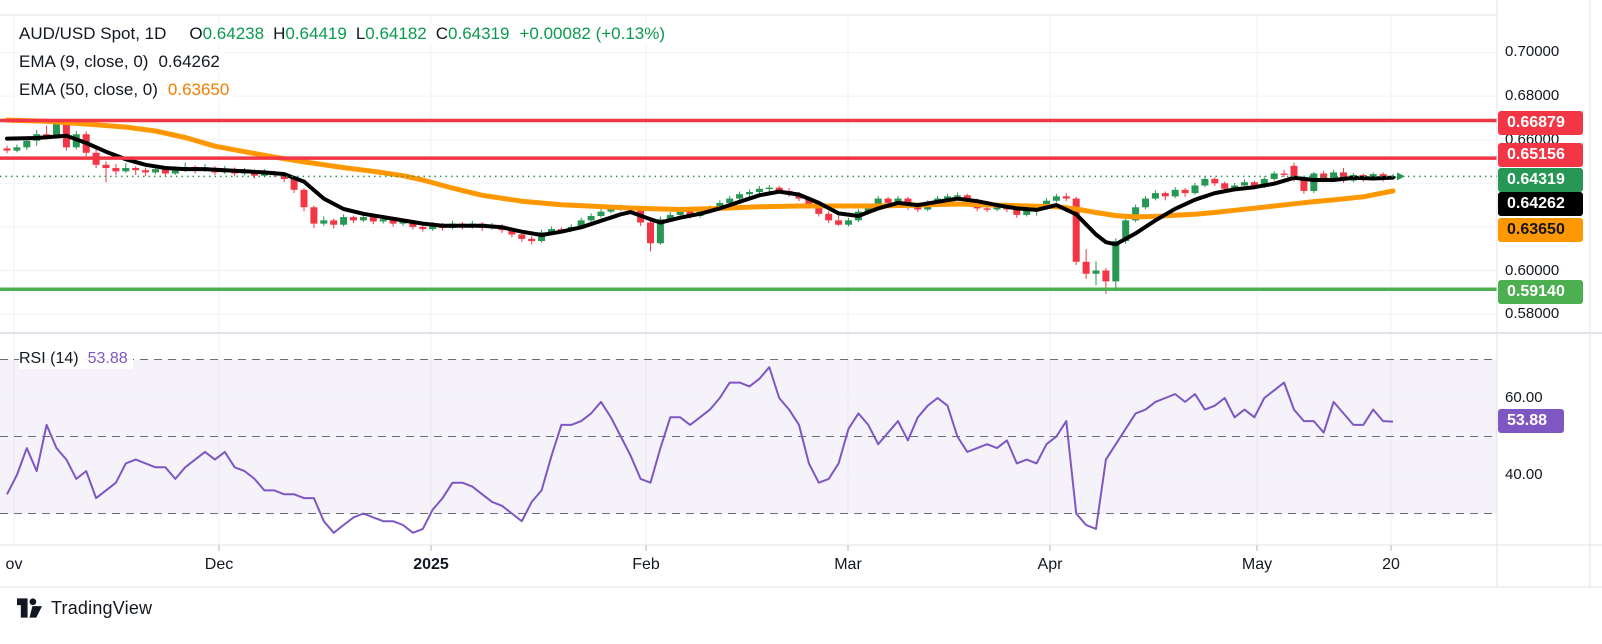 This screenshot has height=644, width=1602. What do you see at coordinates (1531, 421) in the screenshot?
I see `rsi-axis-badge: 53.88` at bounding box center [1531, 421].